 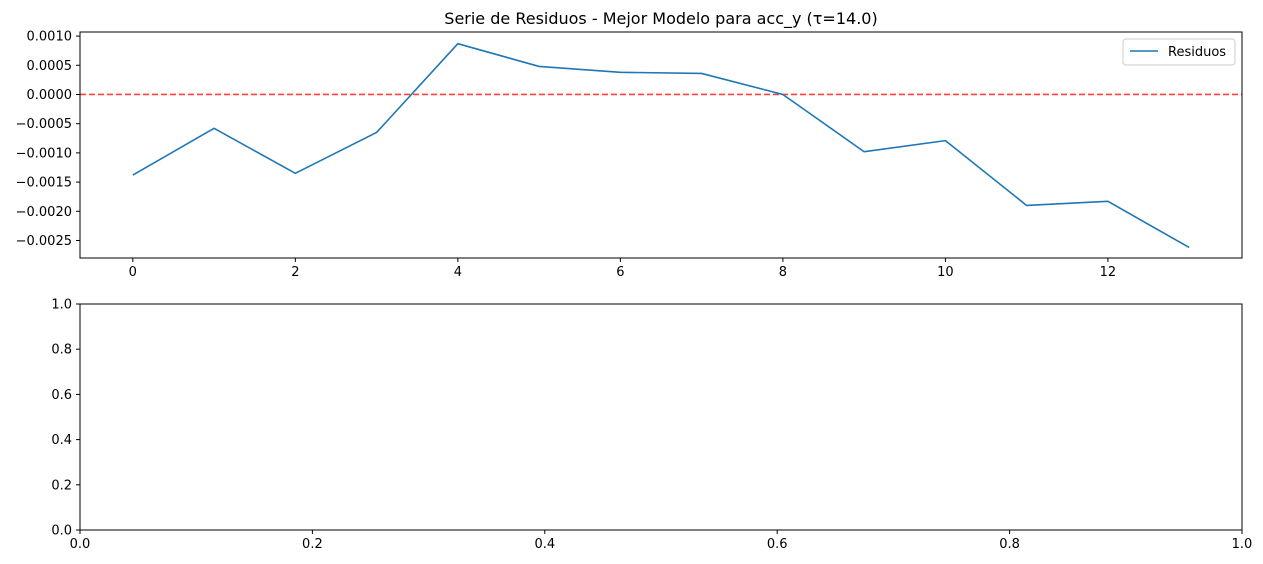 What do you see at coordinates (80, 544) in the screenshot?
I see `x-tick-label: 0.0` at bounding box center [80, 544].